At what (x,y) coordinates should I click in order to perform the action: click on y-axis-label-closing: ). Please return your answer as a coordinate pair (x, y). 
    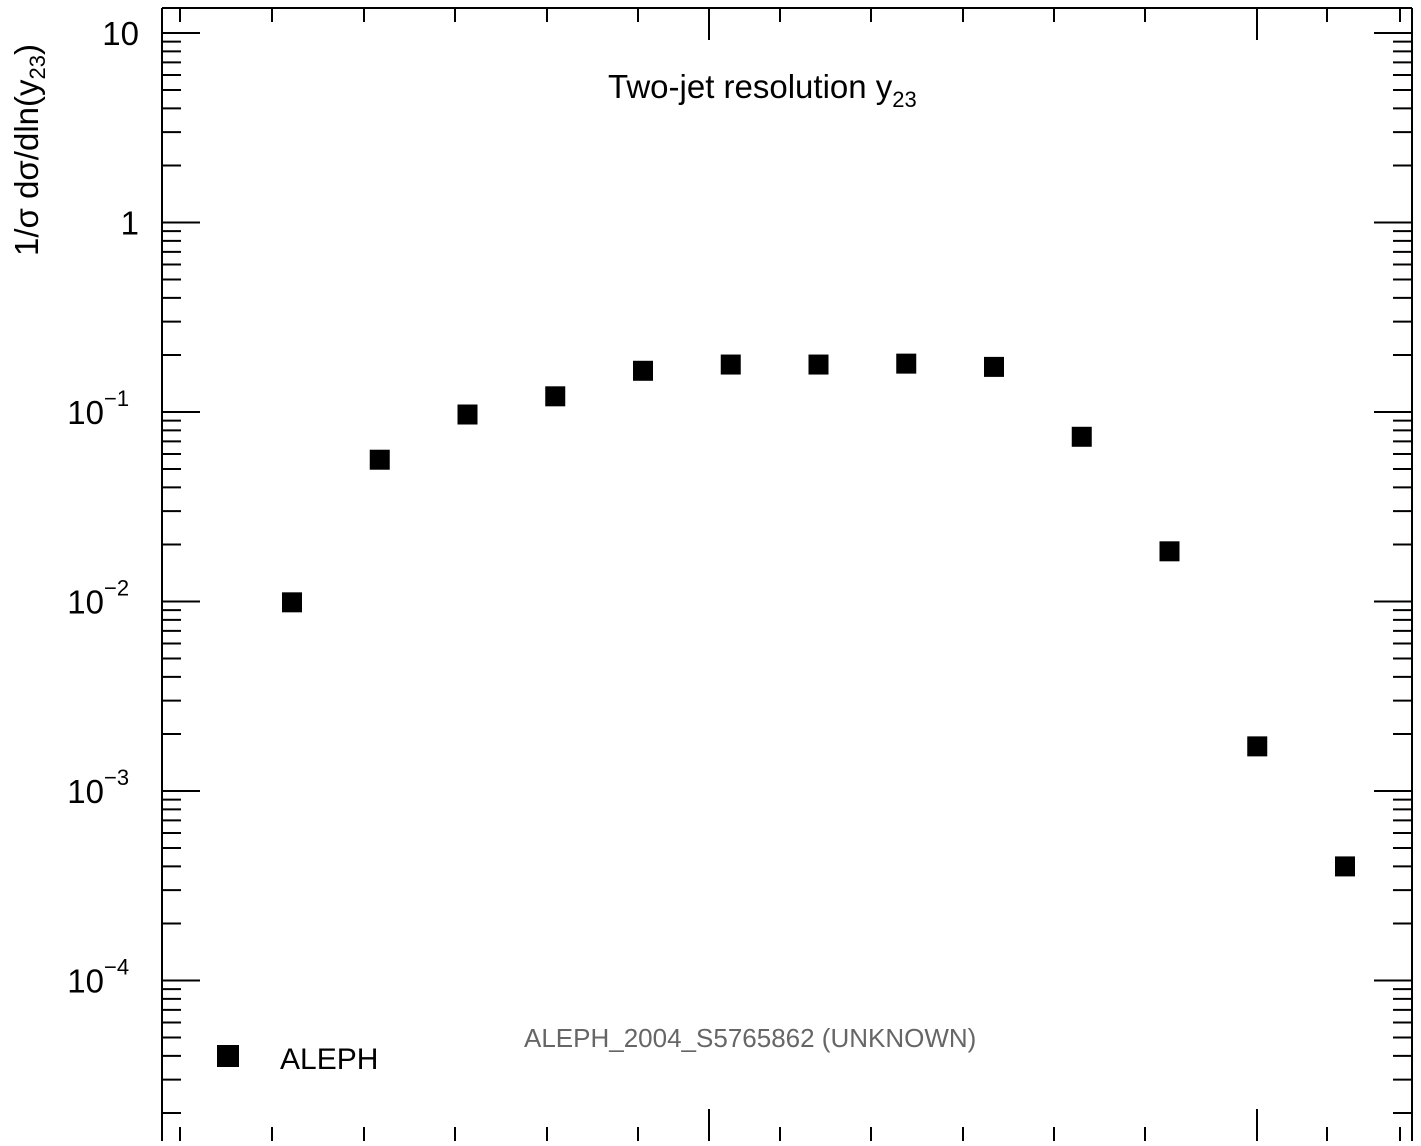
    Looking at the image, I should click on (26, 49).